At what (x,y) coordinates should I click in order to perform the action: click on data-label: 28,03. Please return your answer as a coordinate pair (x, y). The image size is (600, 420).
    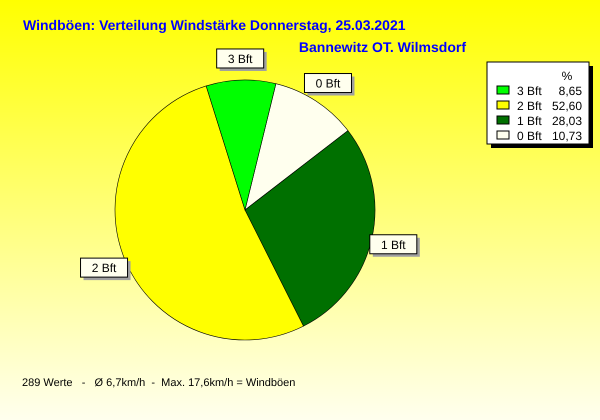
    Looking at the image, I should click on (567, 121).